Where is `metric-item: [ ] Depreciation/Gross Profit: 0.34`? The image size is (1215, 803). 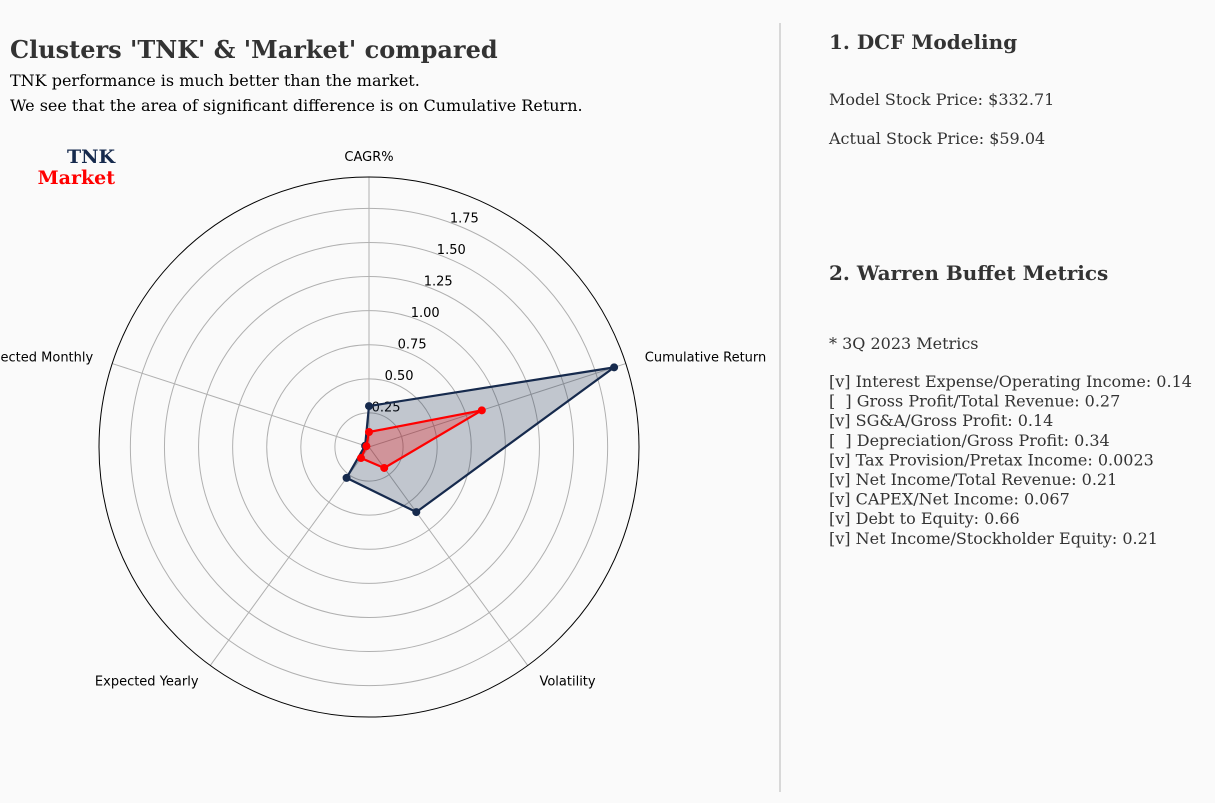 metric-item: [ ] Depreciation/Gross Profit: 0.34 is located at coordinates (969, 440).